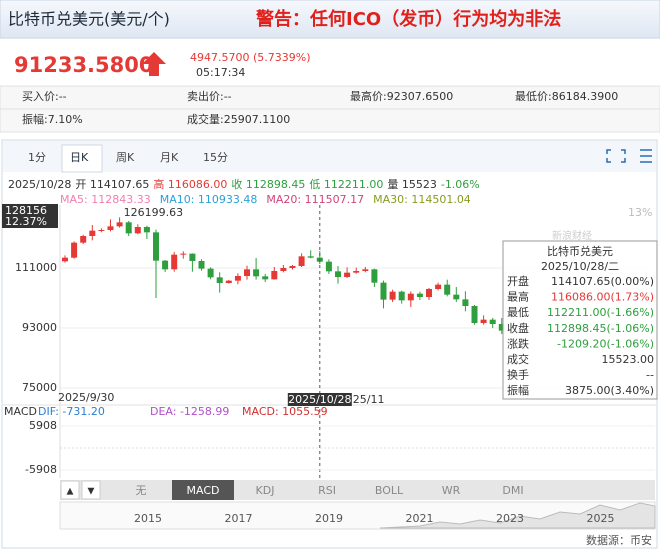 This screenshot has height=551, width=660. Describe the element at coordinates (154, 212) in the screenshot. I see `peak-label: 126199.63` at that location.